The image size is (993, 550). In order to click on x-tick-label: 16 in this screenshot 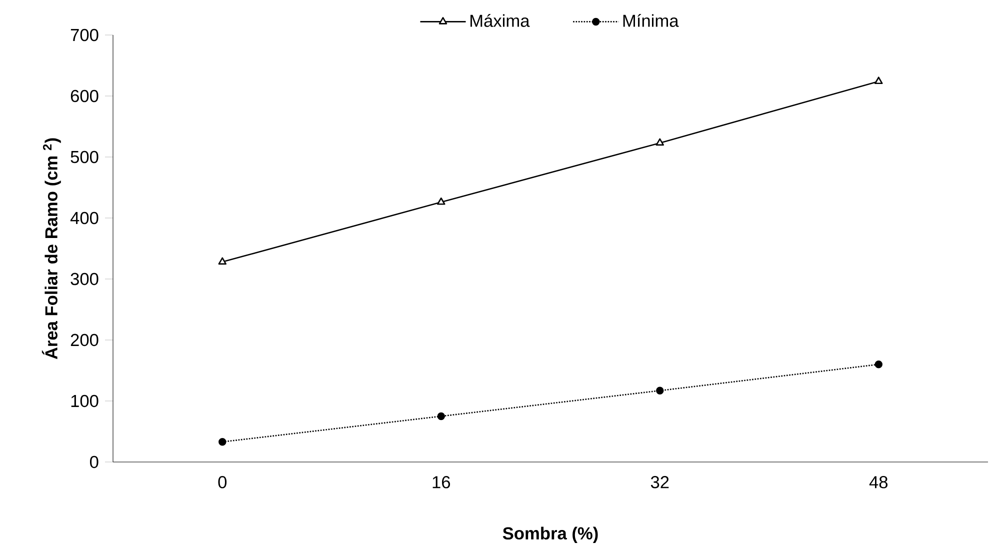, I will do `click(441, 482)`.